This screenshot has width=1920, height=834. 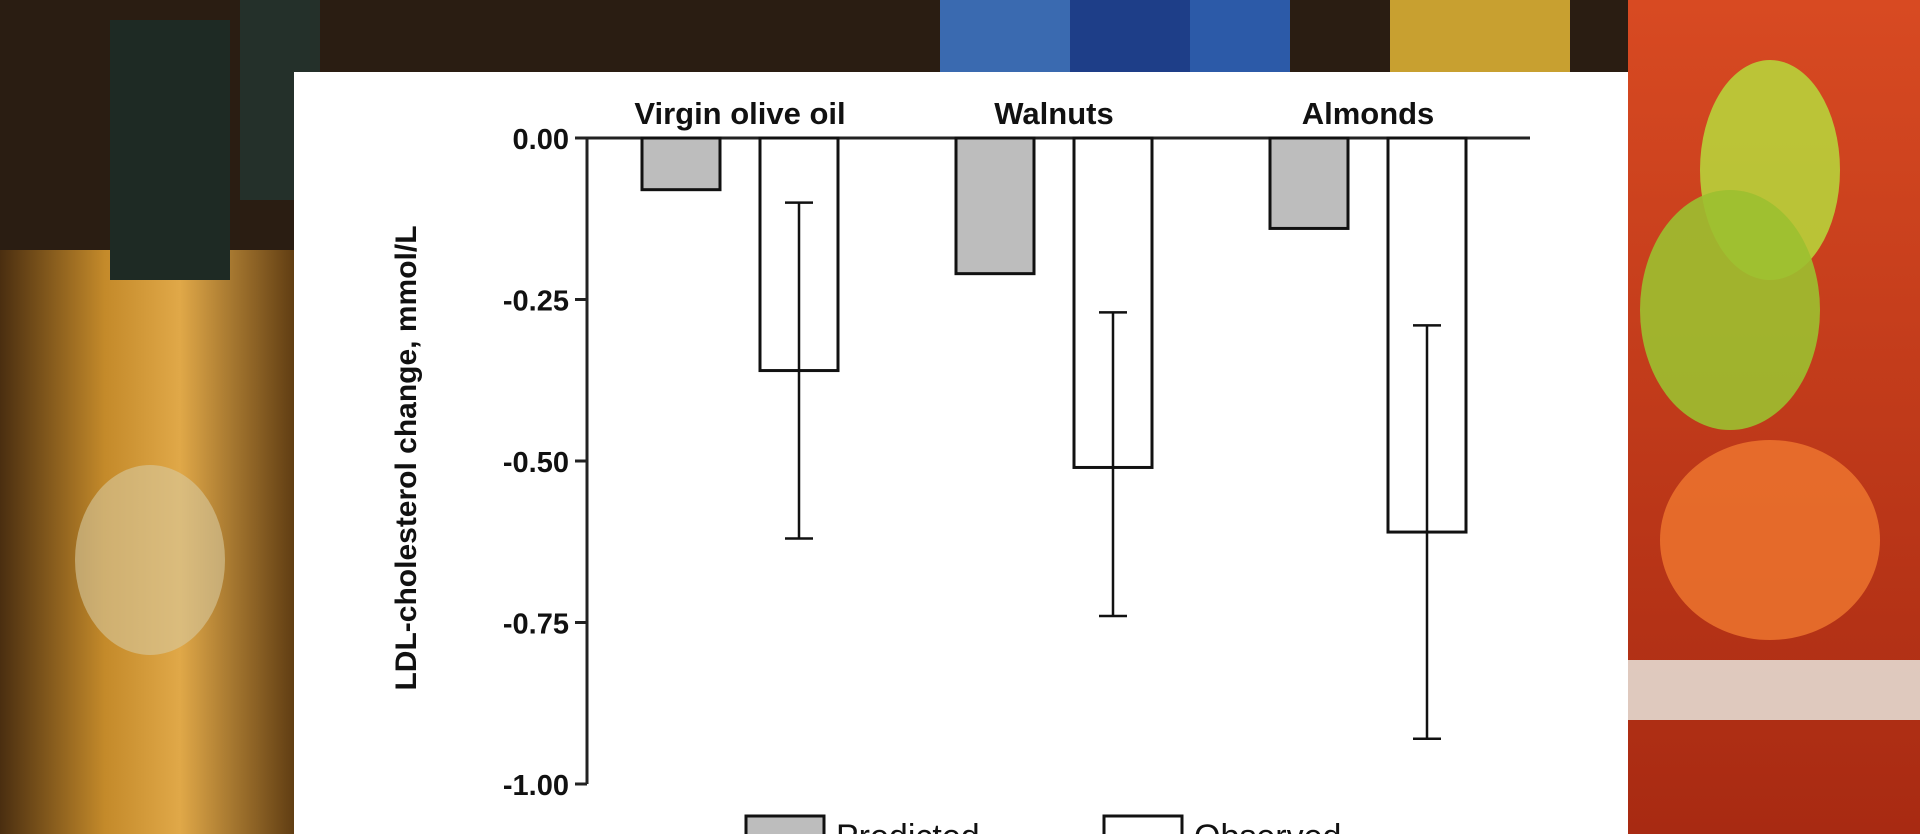 I want to click on category-labels: Virgin olive oil Walnuts Almonds, so click(x=1034, y=113).